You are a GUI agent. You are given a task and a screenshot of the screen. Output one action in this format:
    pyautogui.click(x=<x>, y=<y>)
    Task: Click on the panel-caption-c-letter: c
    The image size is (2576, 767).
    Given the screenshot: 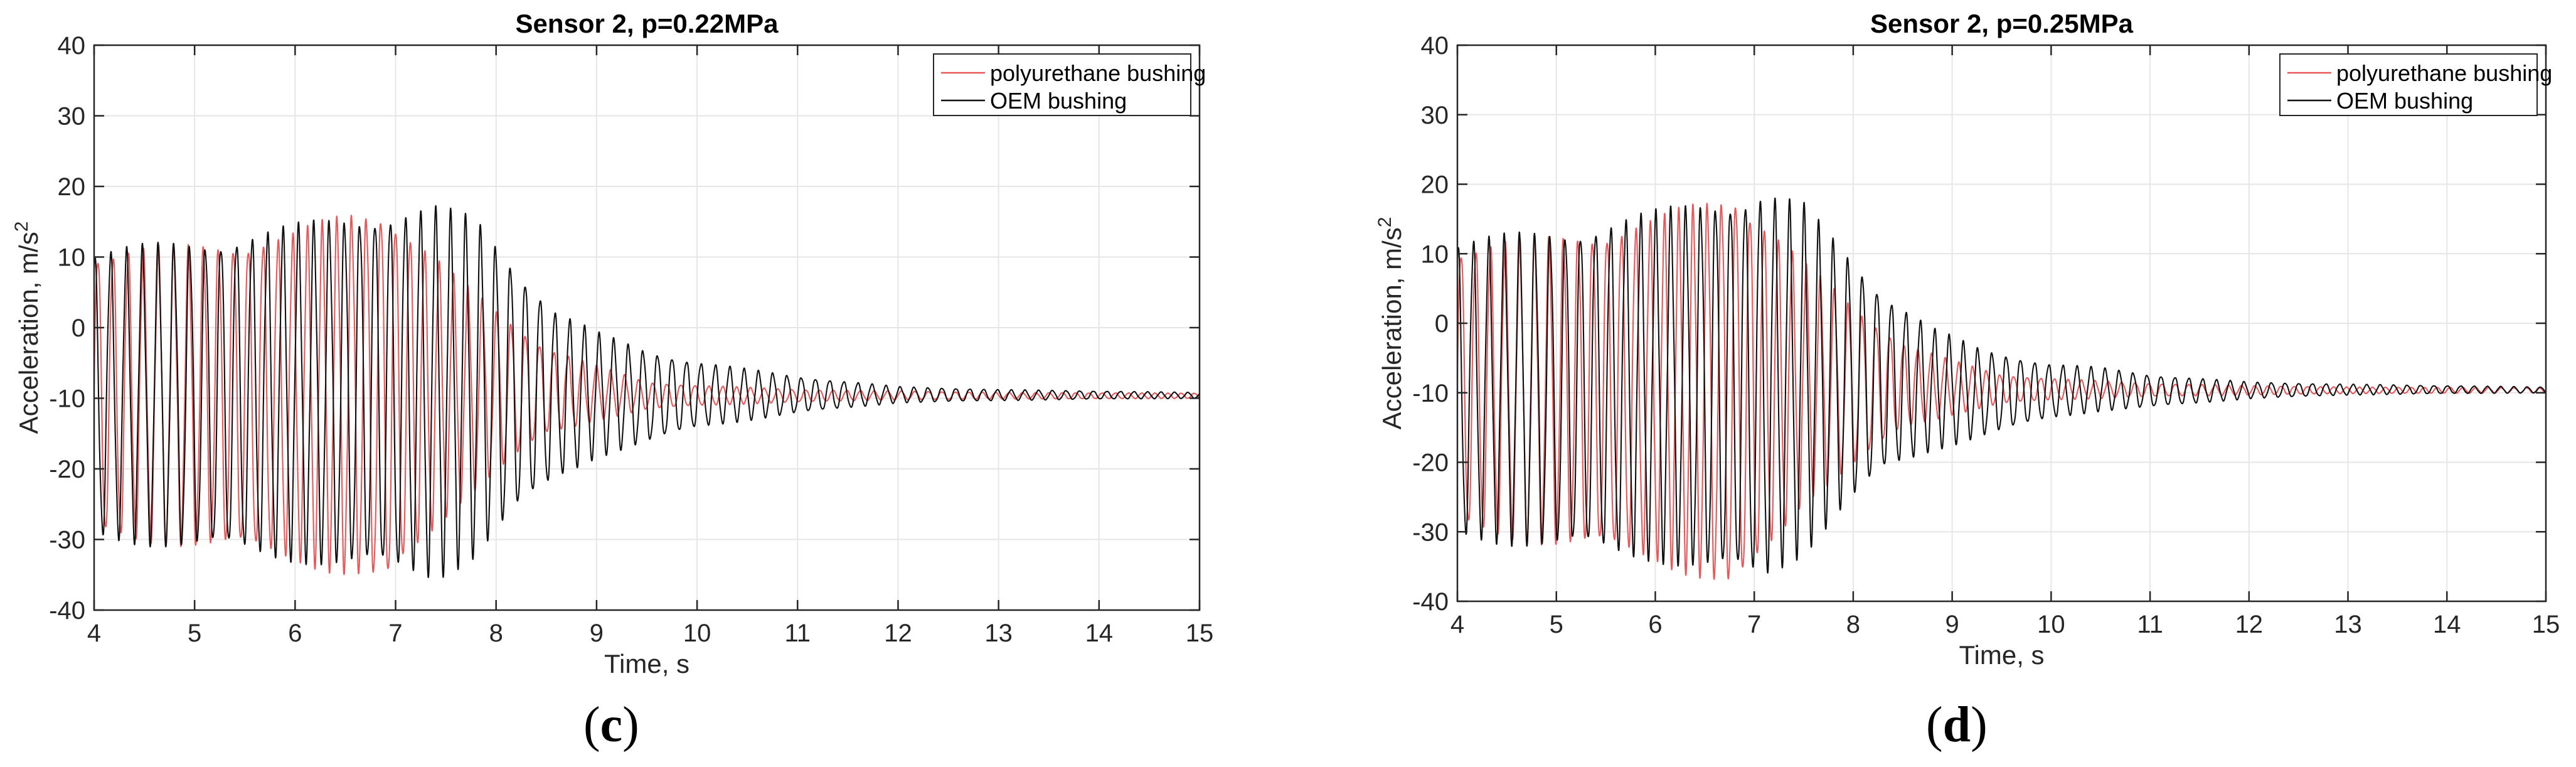 What is the action you would take?
    pyautogui.click(x=611, y=725)
    